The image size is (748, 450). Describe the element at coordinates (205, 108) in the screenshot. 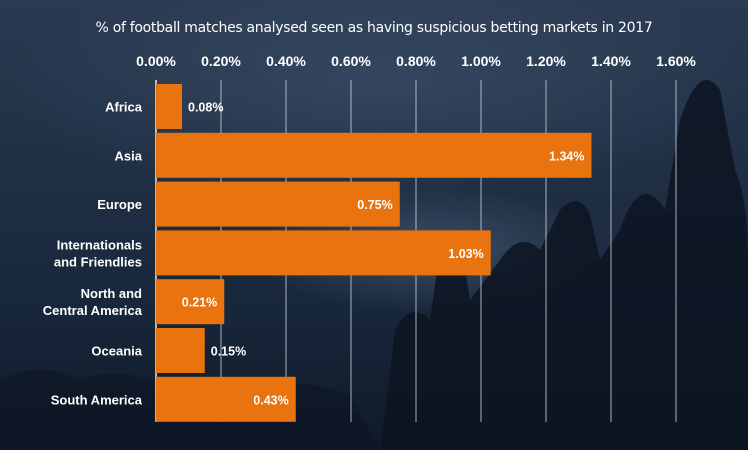

I see `value-label: 0.08%` at that location.